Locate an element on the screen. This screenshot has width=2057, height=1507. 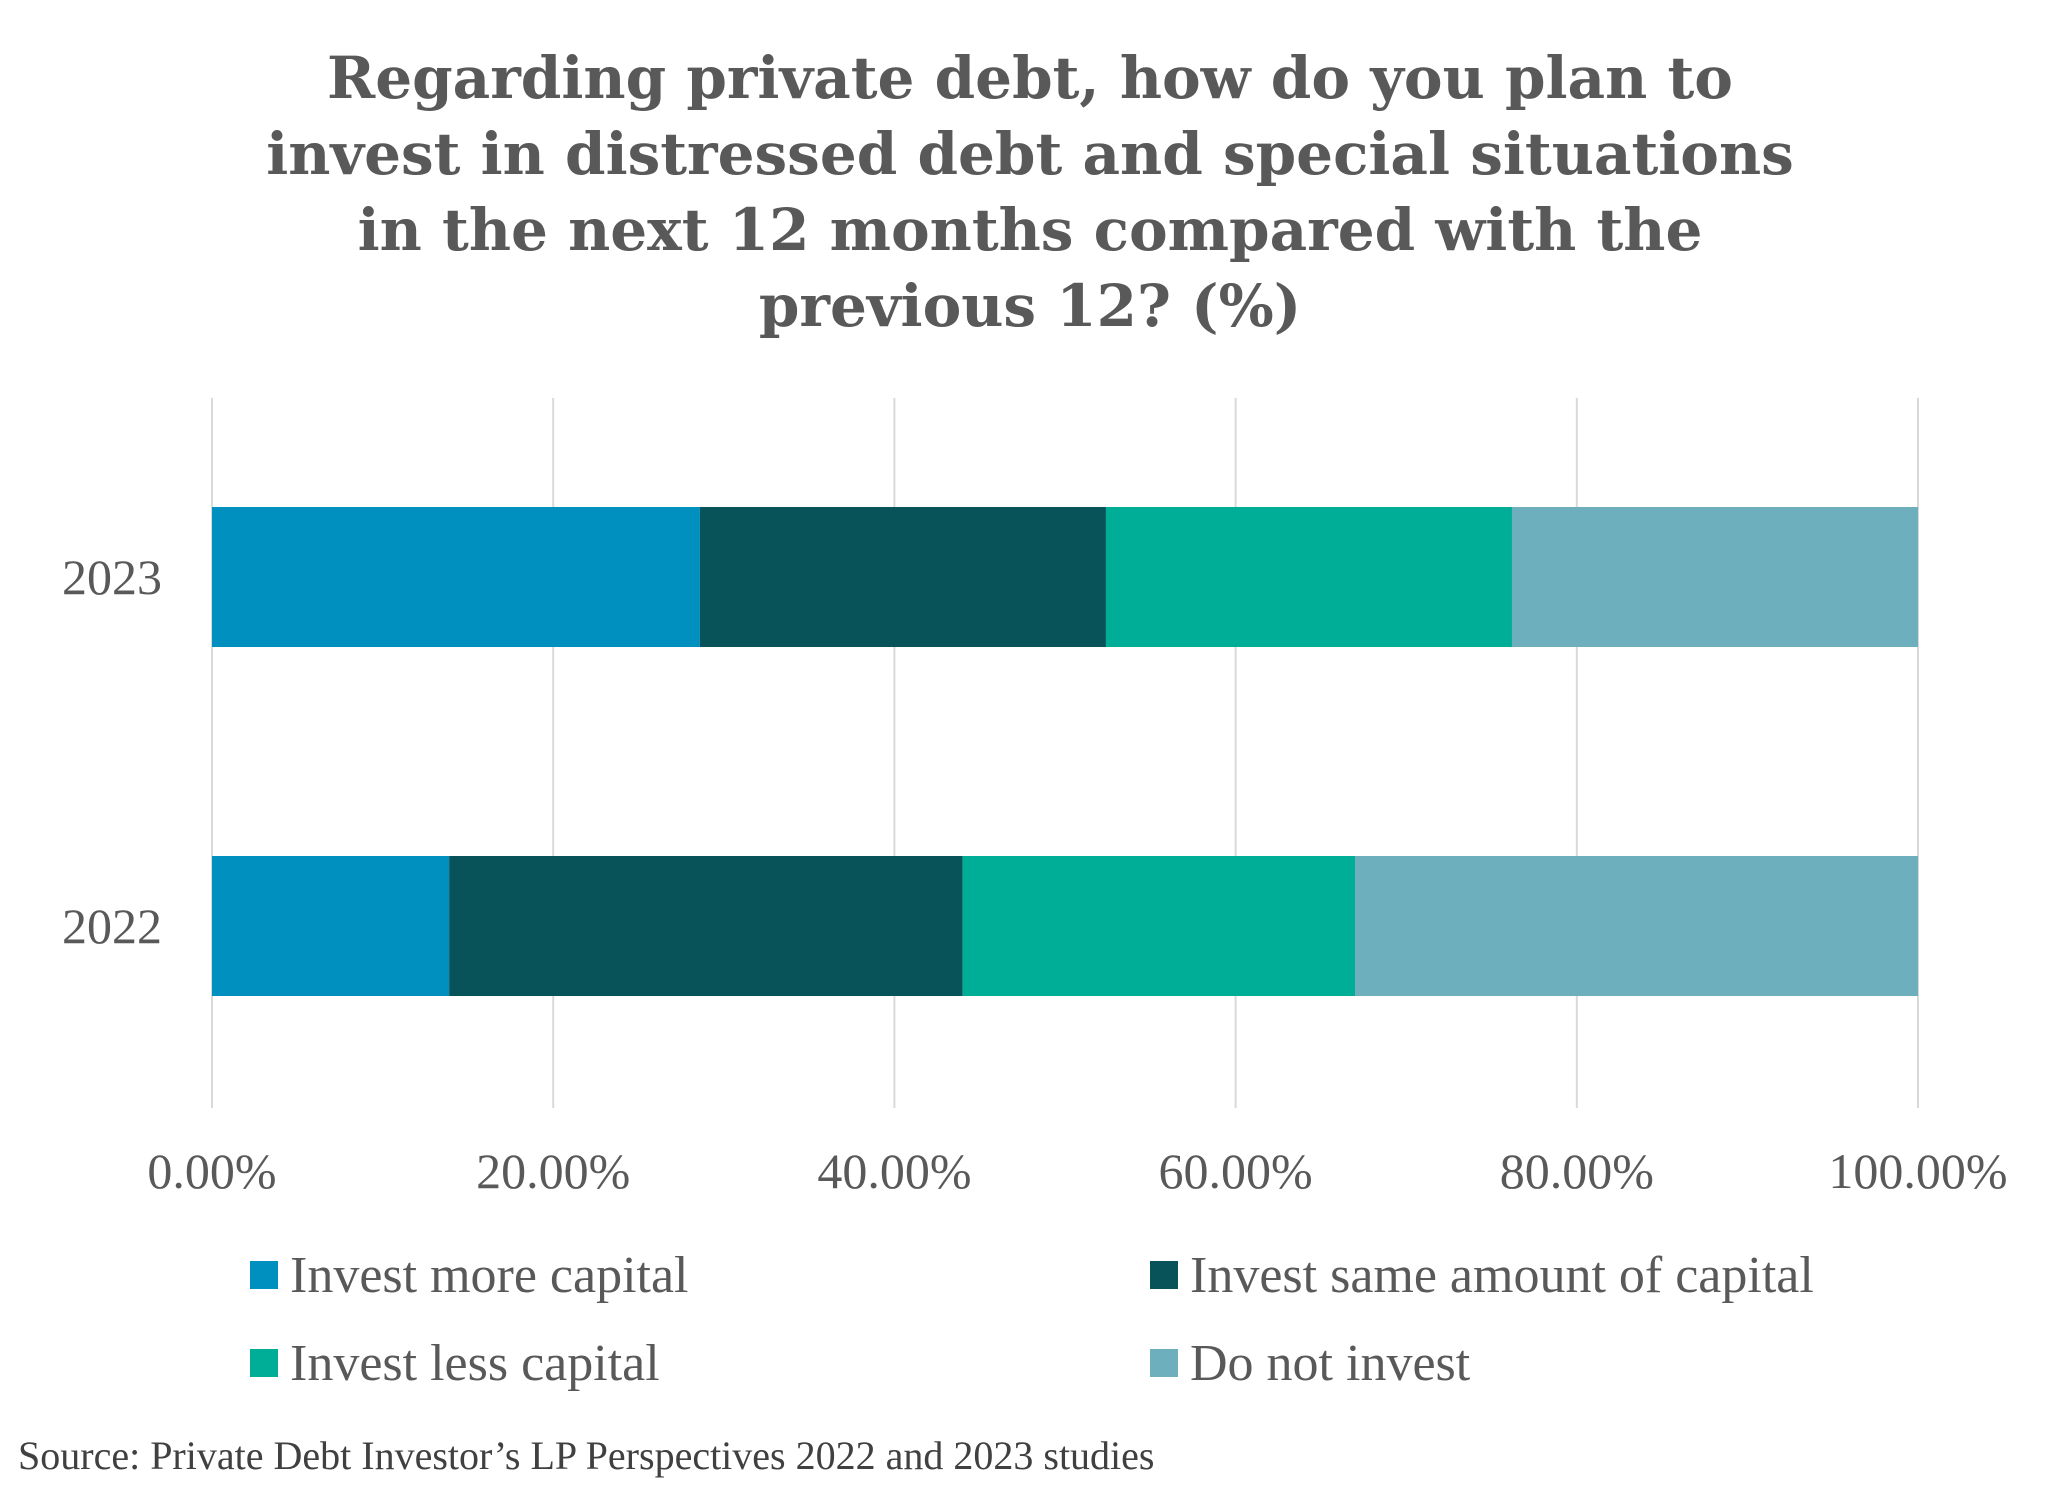
legend-label: Invest less capital is located at coordinates (475, 1363).